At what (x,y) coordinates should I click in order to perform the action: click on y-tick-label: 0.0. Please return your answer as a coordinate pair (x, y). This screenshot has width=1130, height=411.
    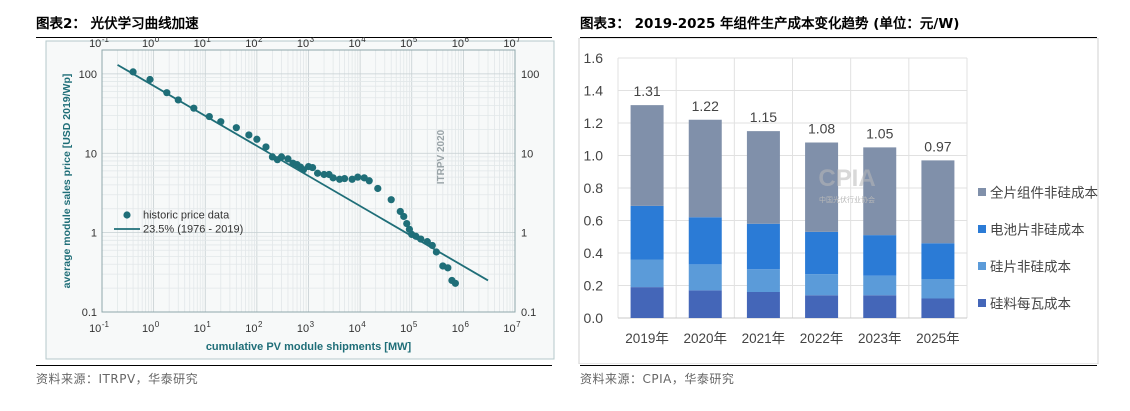
    Looking at the image, I should click on (594, 318).